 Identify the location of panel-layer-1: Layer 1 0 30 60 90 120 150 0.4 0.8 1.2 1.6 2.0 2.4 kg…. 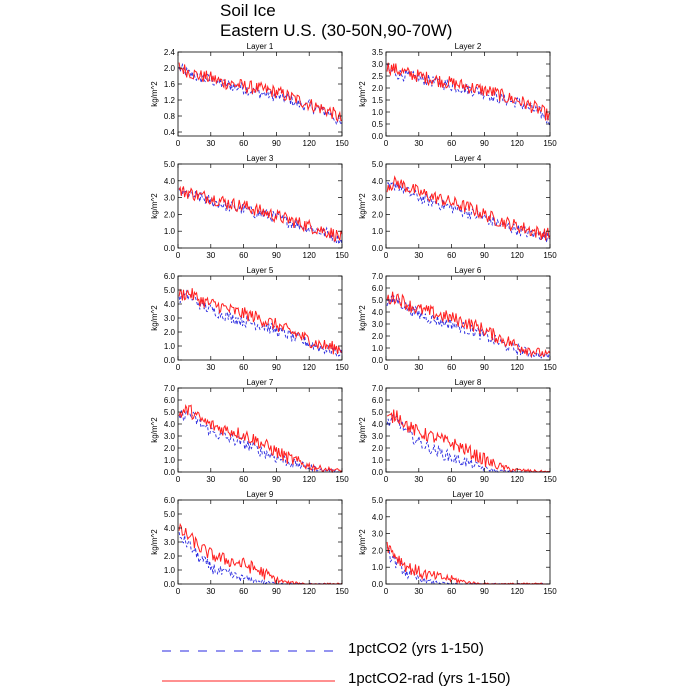
(249, 95).